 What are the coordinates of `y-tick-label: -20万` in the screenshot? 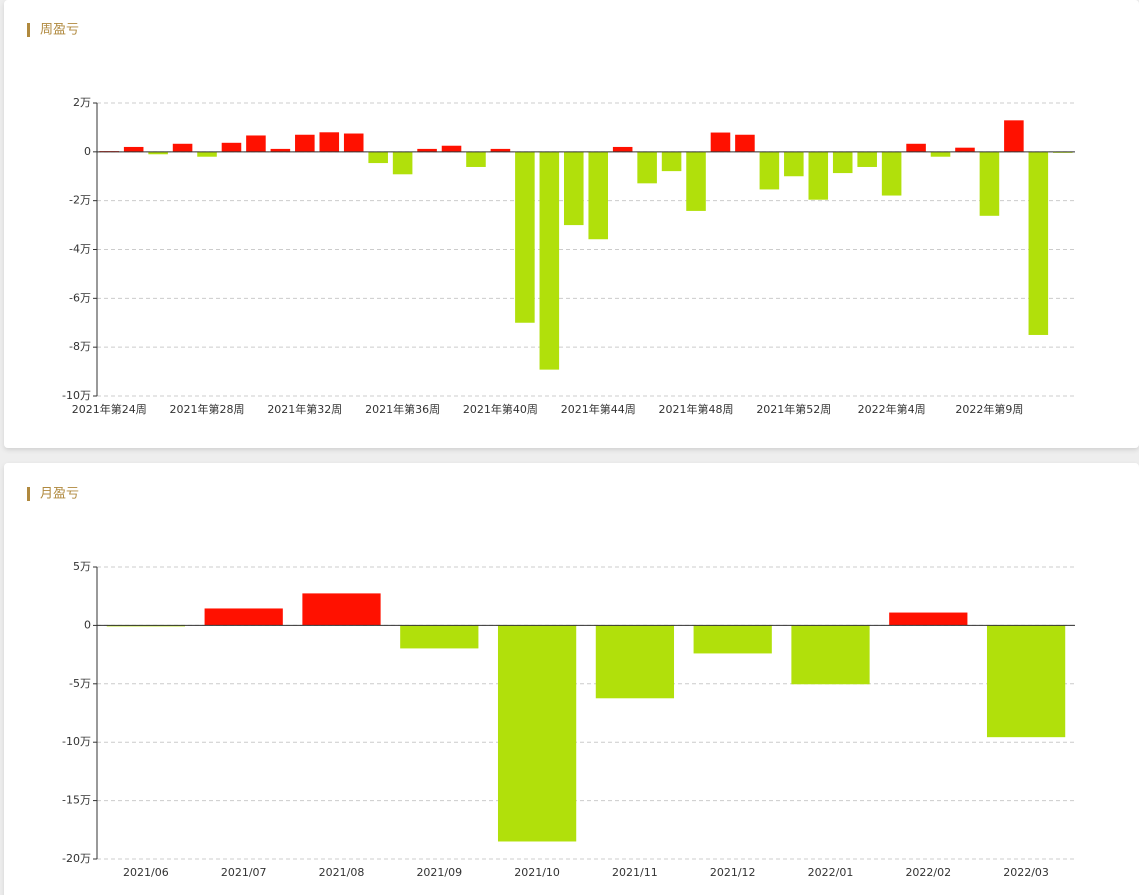 It's located at (76, 858).